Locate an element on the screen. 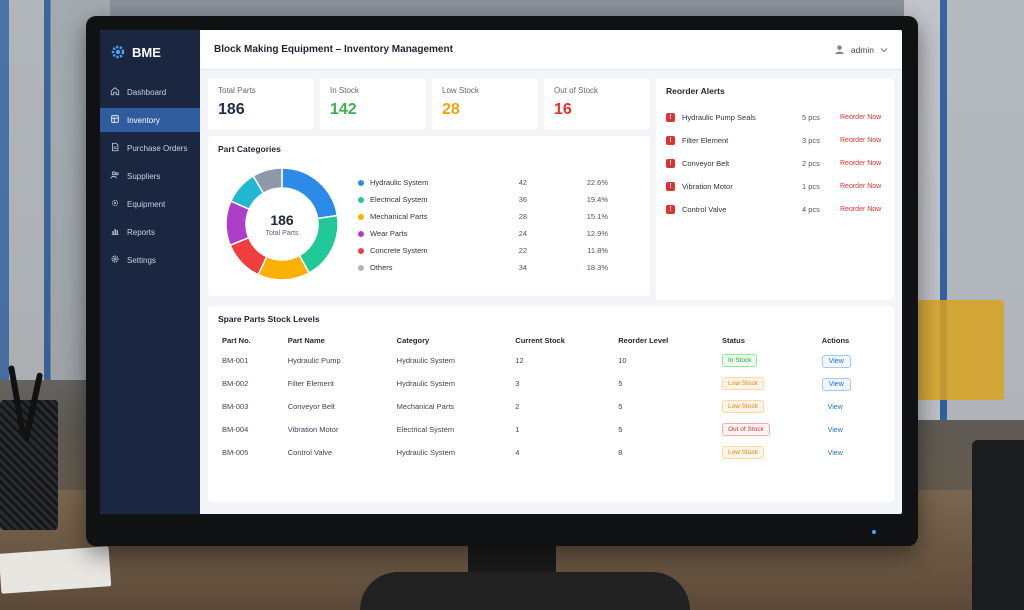 The width and height of the screenshot is (1024, 610). sidebar-item-dashboard: Dashboard is located at coordinates (150, 92).